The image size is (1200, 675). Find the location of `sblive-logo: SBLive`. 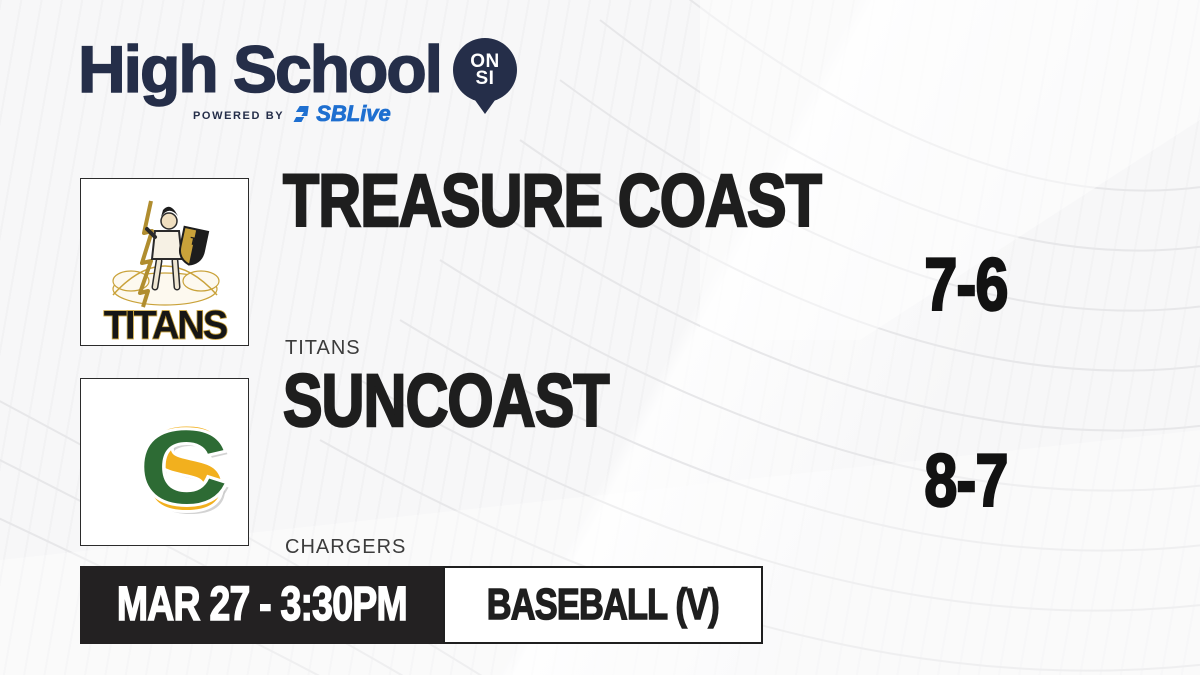

sblive-logo: SBLive is located at coordinates (342, 114).